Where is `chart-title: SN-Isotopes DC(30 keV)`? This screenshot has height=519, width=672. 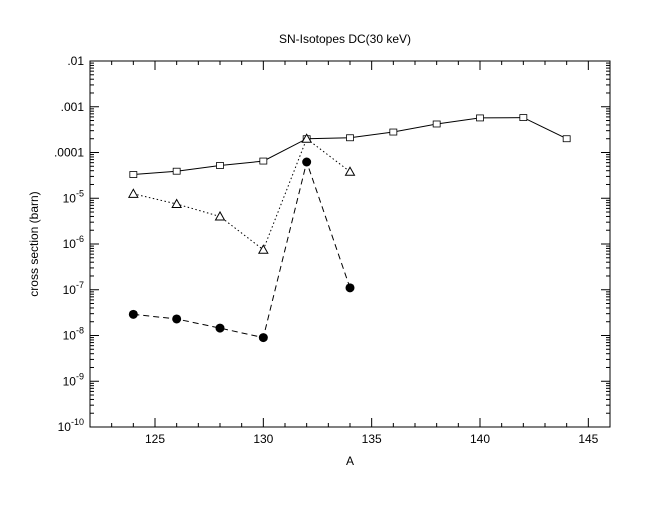 chart-title: SN-Isotopes DC(30 keV) is located at coordinates (345, 39).